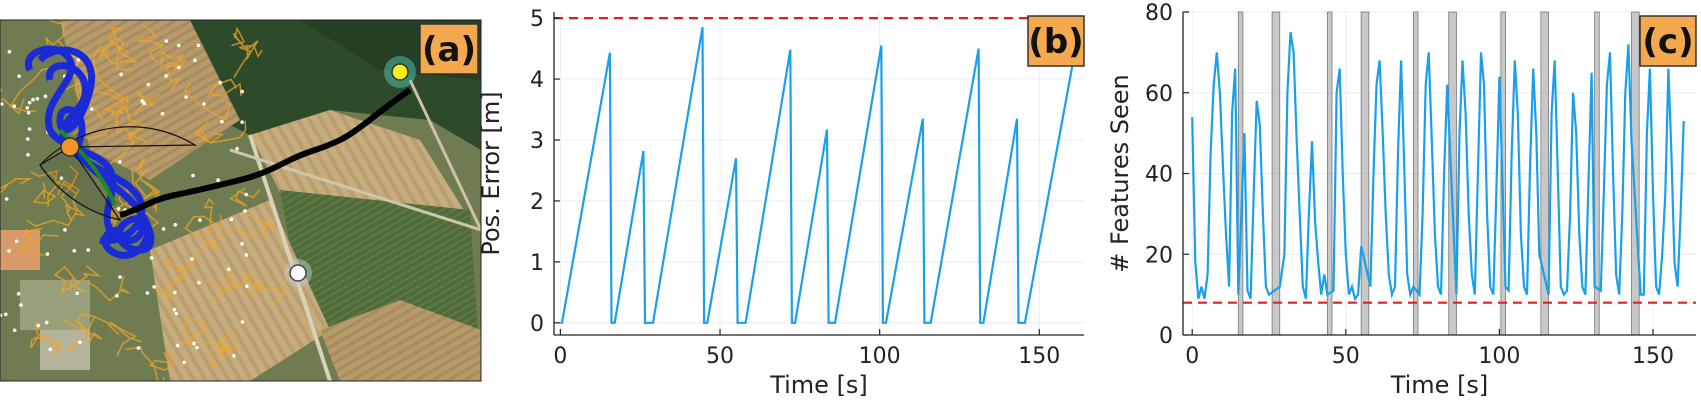  I want to click on y-tick-label: 40, so click(1159, 175).